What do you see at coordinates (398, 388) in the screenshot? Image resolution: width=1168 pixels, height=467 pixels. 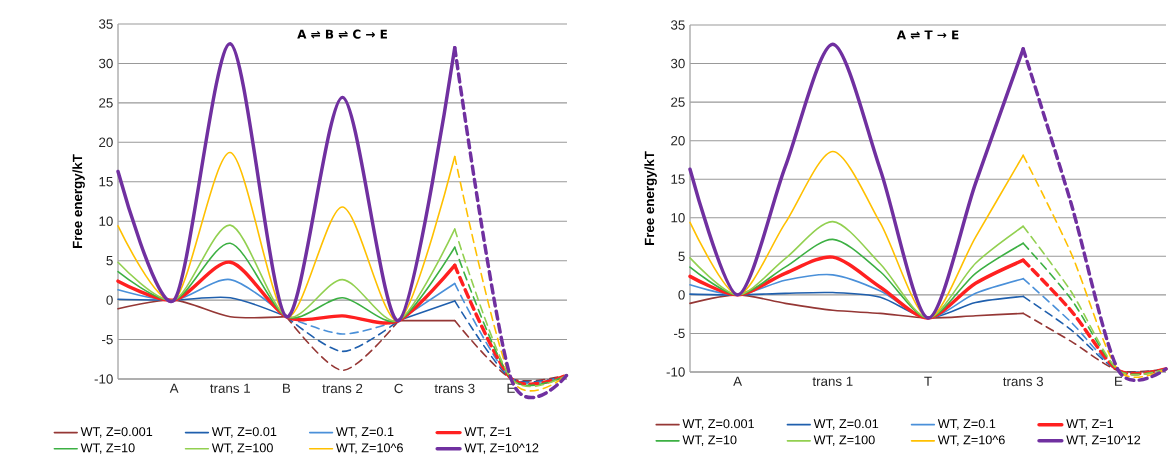 I see `x-tick-label: C` at bounding box center [398, 388].